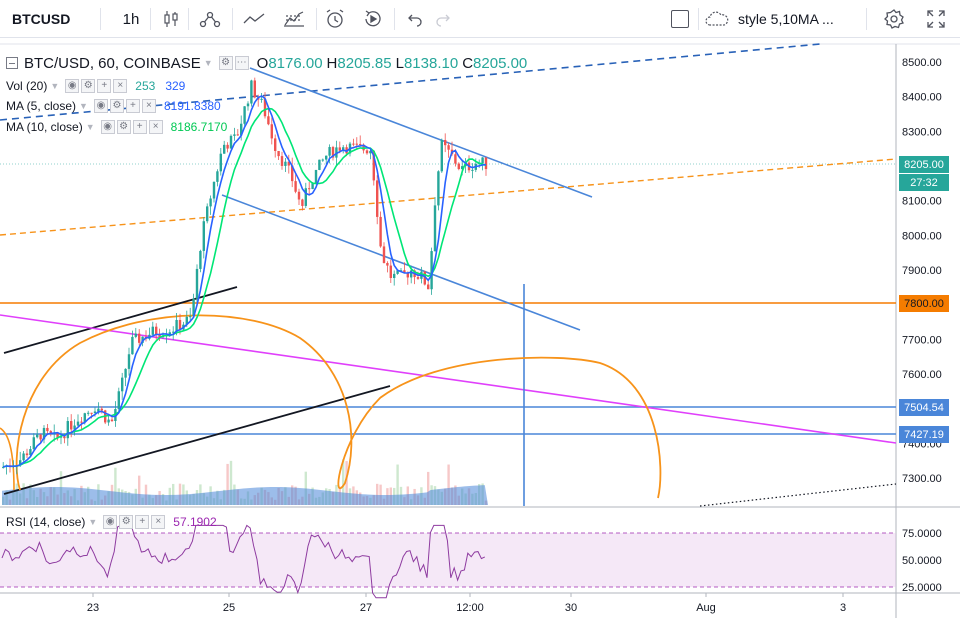 The height and width of the screenshot is (618, 960). What do you see at coordinates (706, 608) in the screenshot?
I see `time-axis-label: Aug` at bounding box center [706, 608].